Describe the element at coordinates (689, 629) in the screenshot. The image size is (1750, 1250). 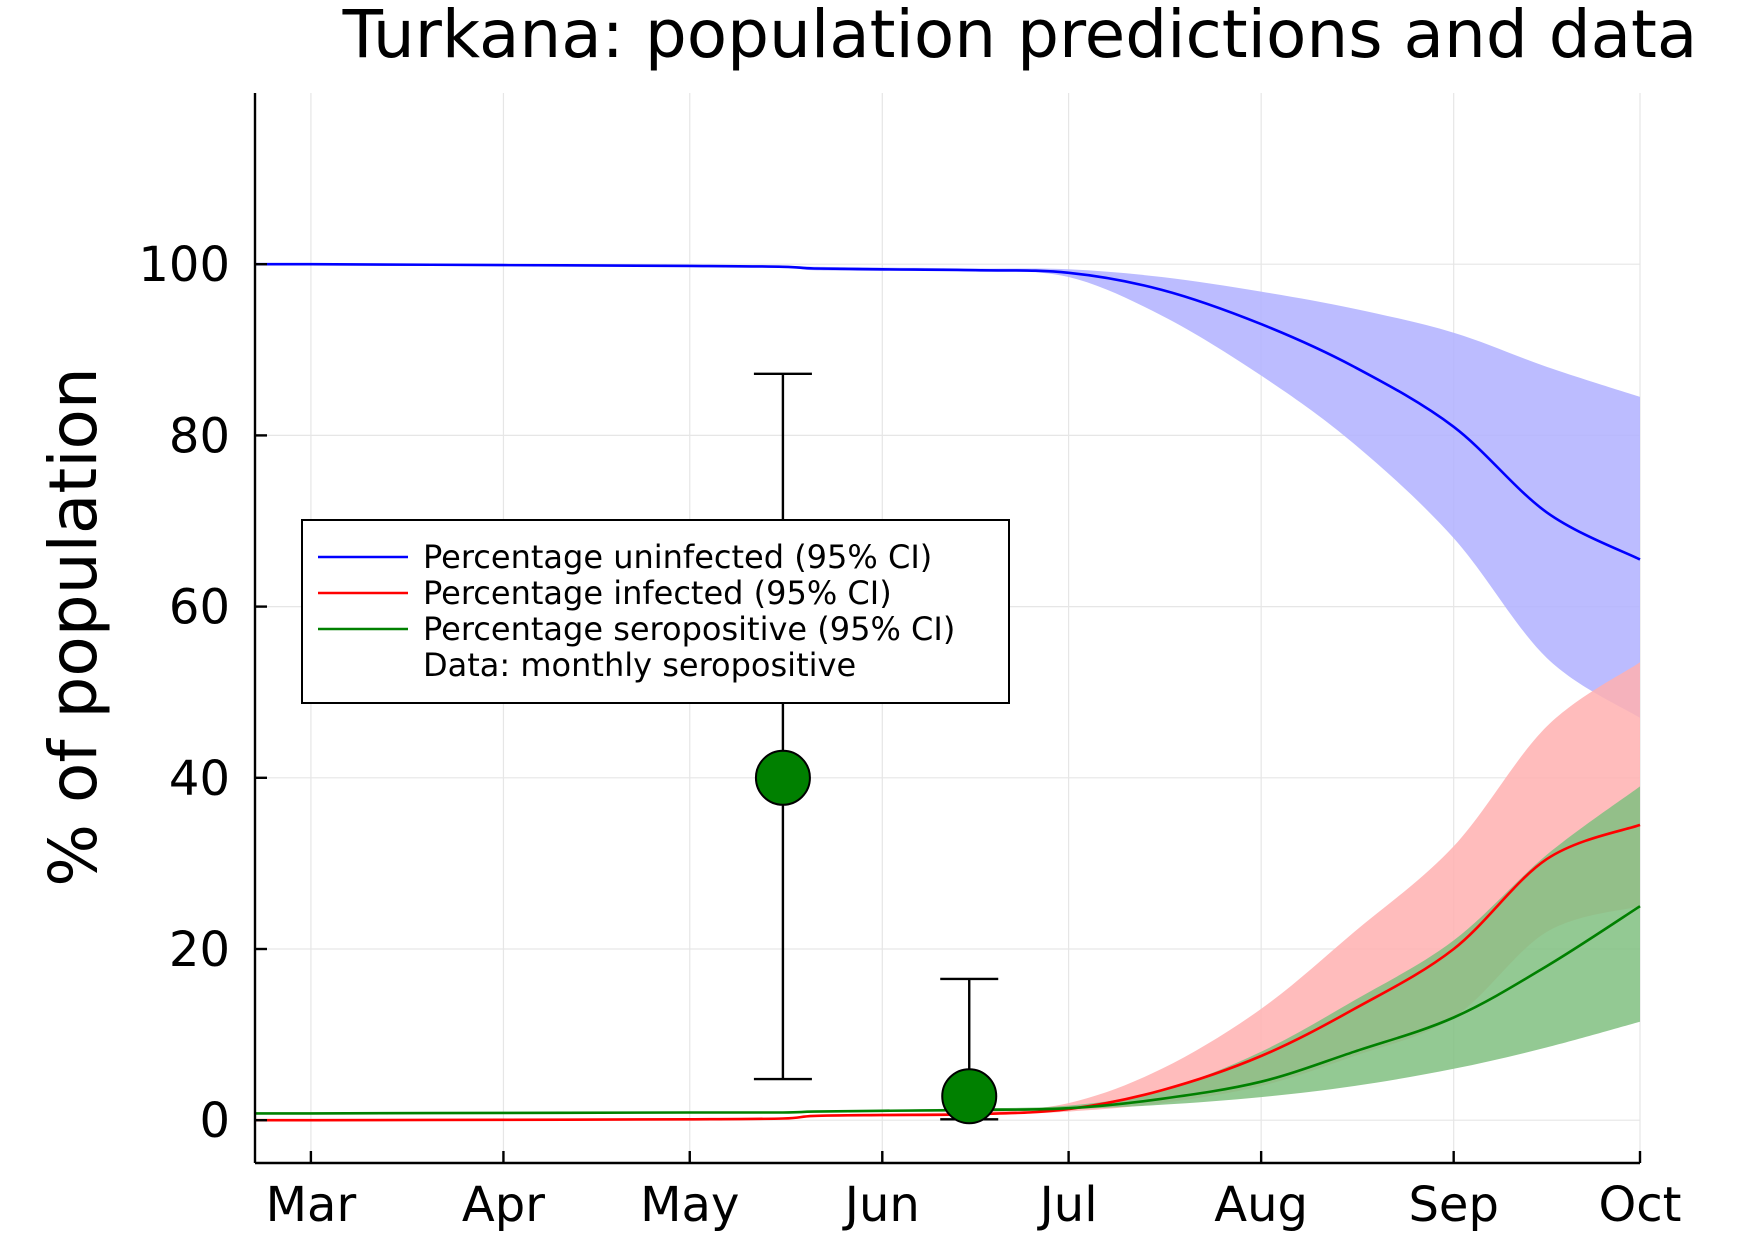
I see `legend-label-2: Percentage seropositive (95% CI)` at that location.